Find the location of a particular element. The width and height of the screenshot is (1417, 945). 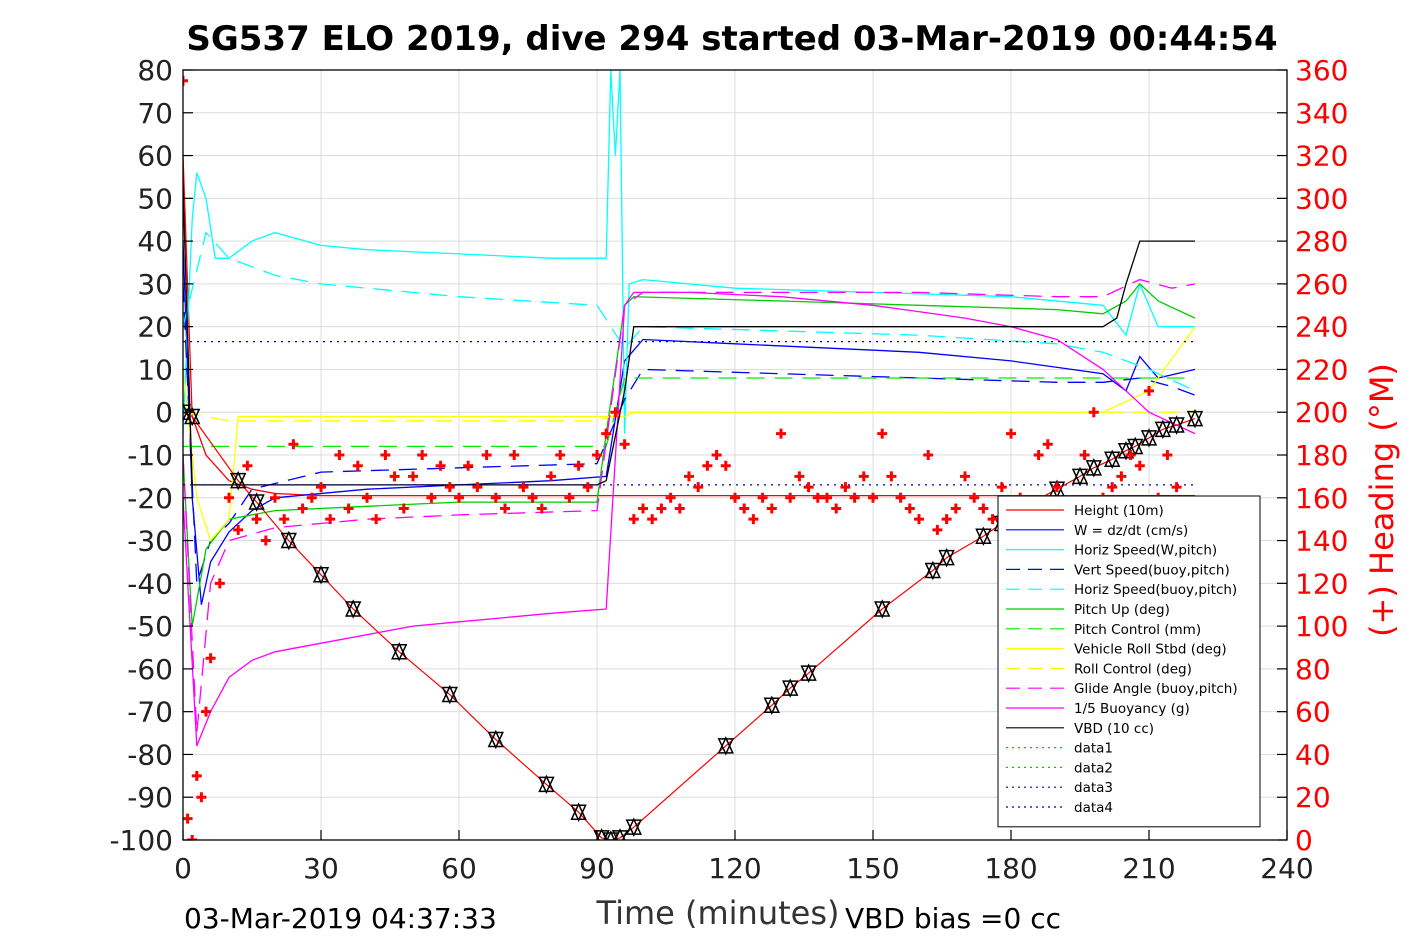

legend-label: data1 is located at coordinates (1093, 749).